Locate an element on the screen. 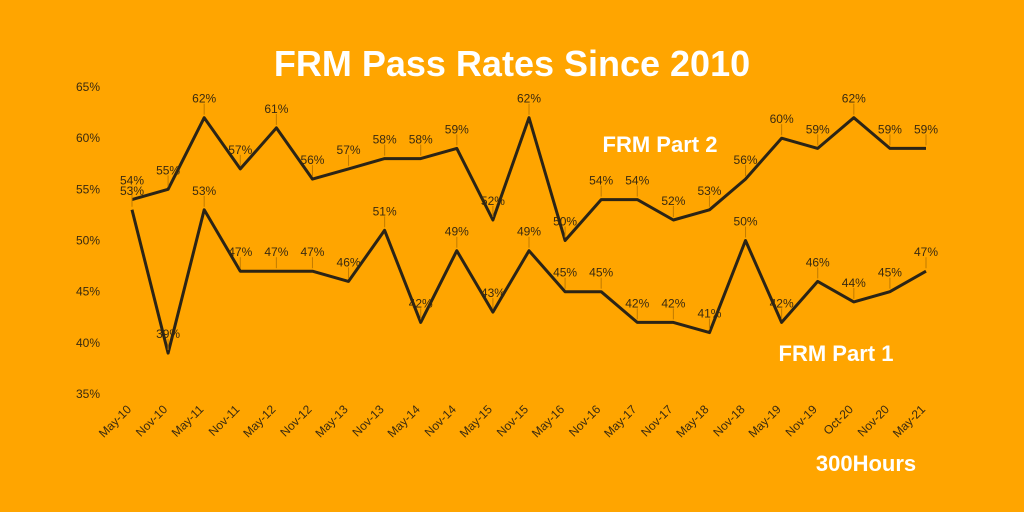 This screenshot has height=512, width=1024. x-tick-label: May-18 is located at coordinates (692, 421).